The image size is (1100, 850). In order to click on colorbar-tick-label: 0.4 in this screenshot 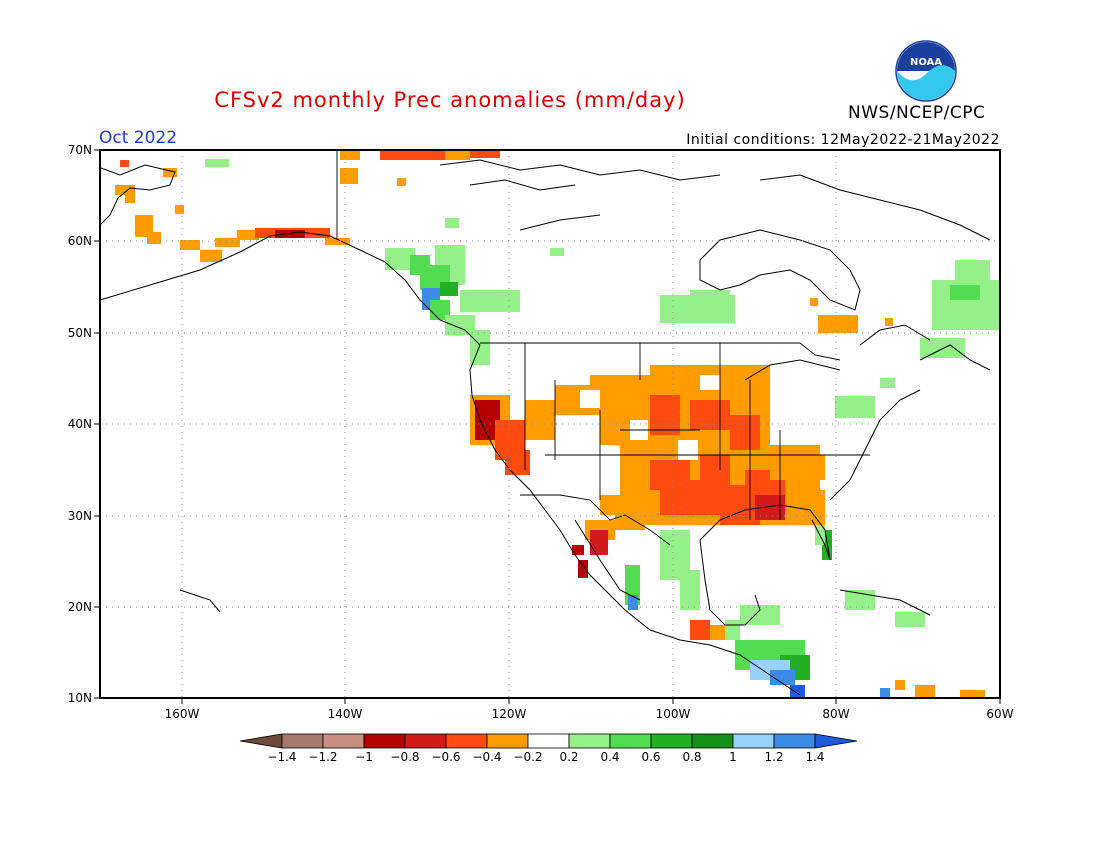, I will do `click(610, 757)`.